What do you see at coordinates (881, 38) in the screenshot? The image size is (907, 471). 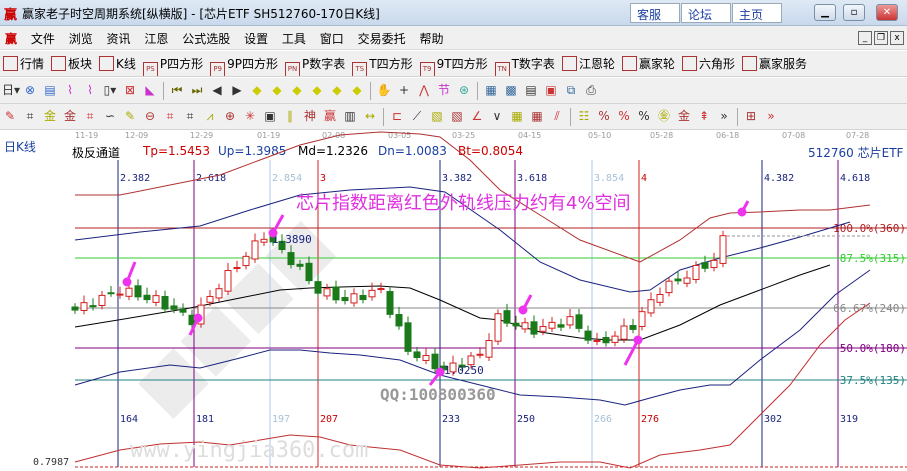 I see `mdi-restore-button: ❐` at bounding box center [881, 38].